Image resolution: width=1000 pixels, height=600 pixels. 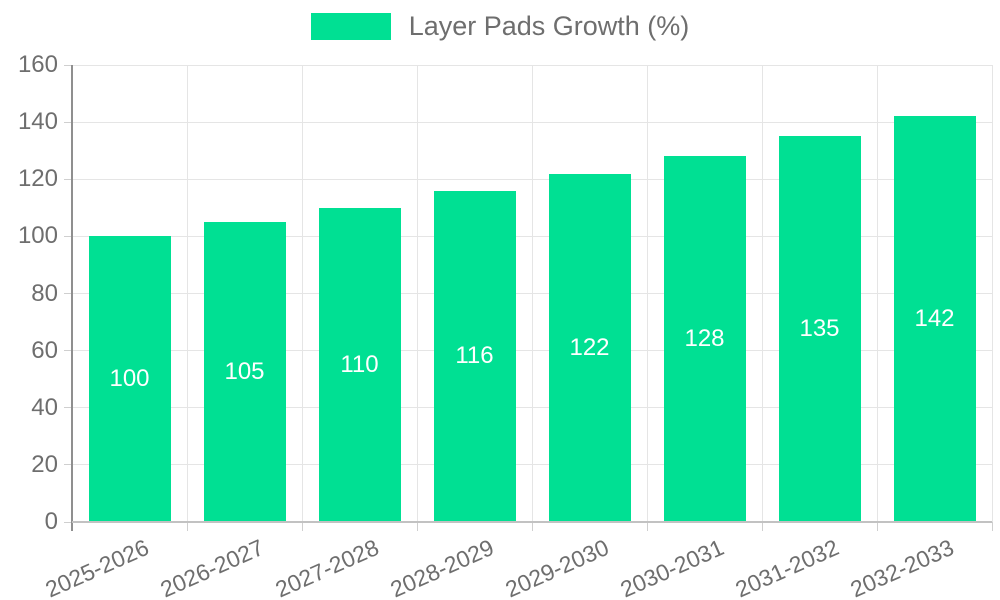 I want to click on bar-value-label: 116, so click(x=474, y=356).